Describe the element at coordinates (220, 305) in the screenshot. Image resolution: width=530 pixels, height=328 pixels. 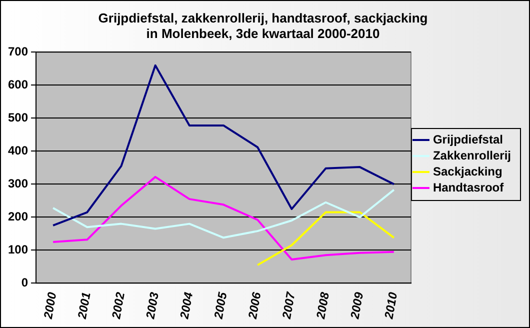
I see `x-tick-label: 2005` at that location.